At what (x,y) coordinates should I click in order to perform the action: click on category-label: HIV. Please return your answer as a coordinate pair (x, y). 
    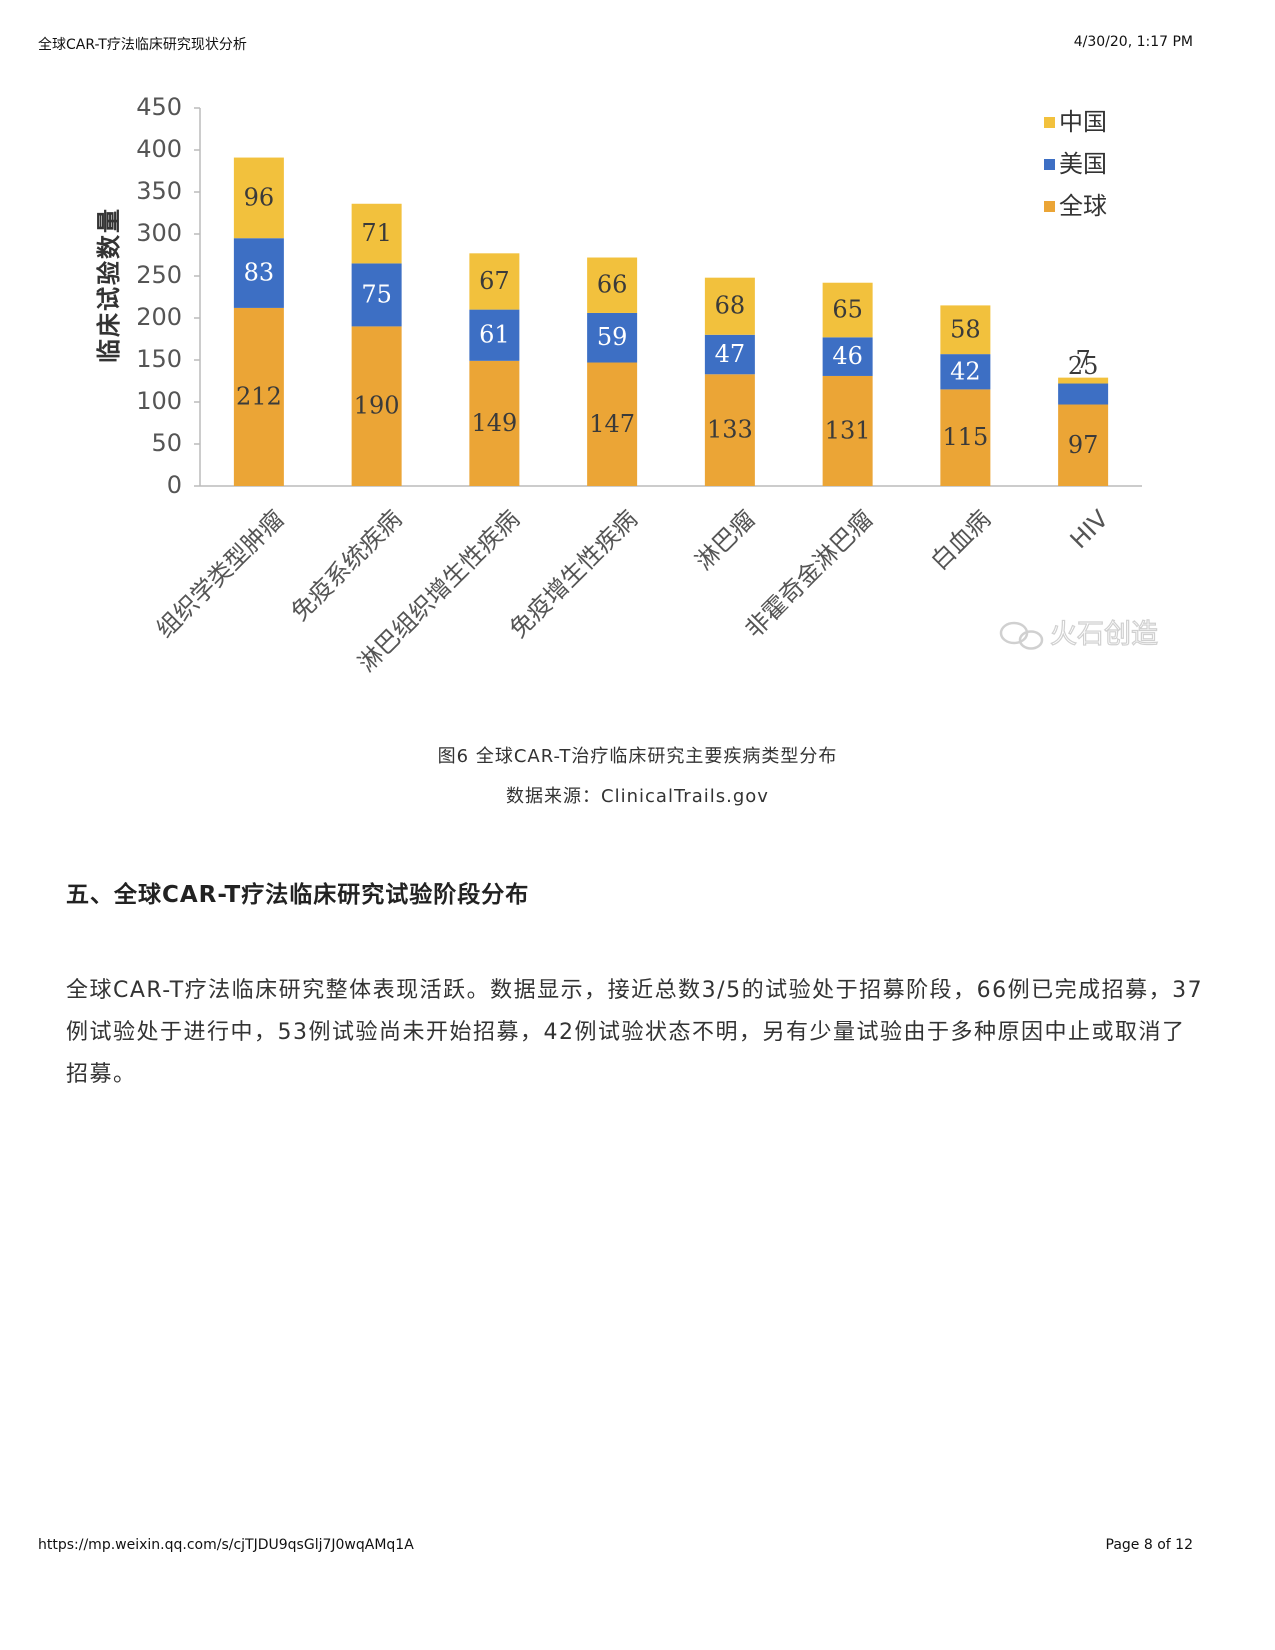
    Looking at the image, I should click on (1090, 529).